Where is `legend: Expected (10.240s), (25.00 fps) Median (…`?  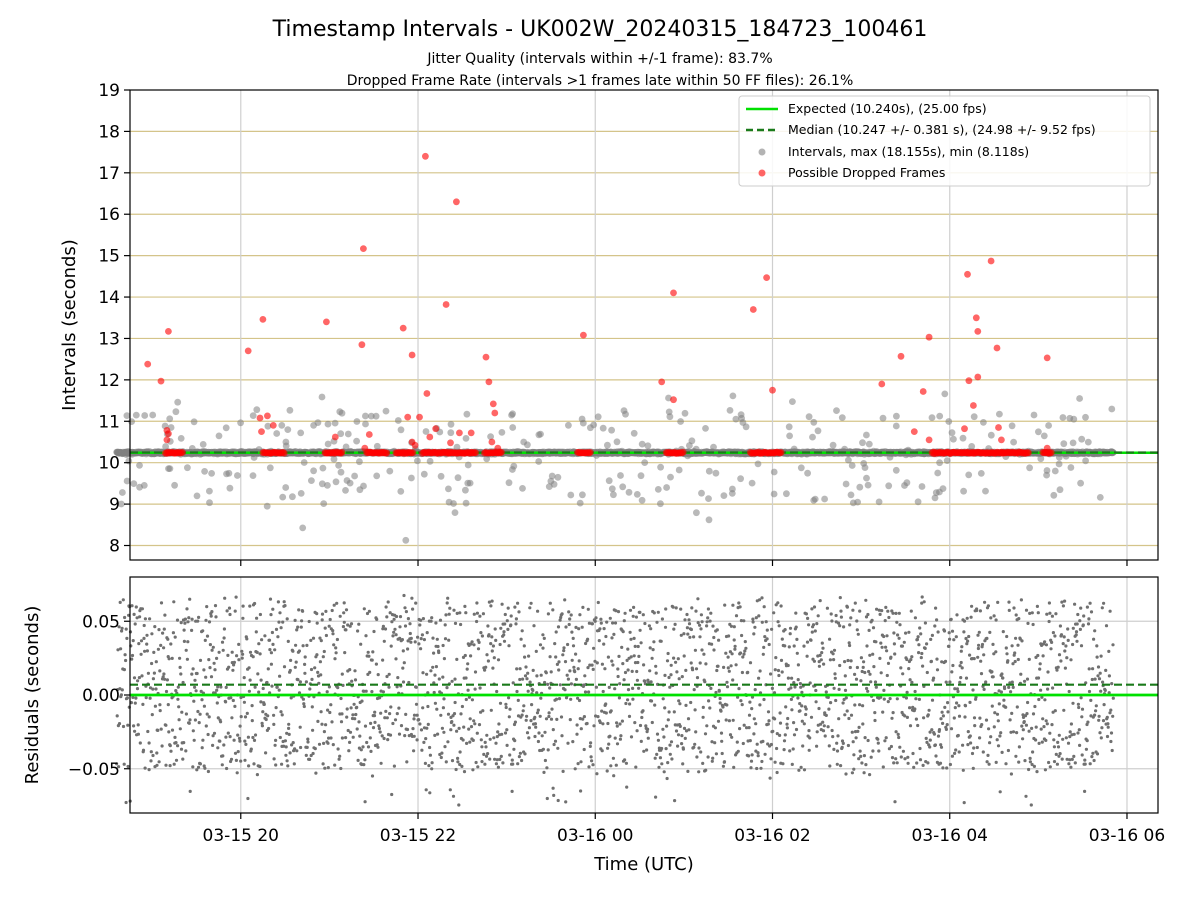
legend: Expected (10.240s), (25.00 fps) Median (… is located at coordinates (944, 141).